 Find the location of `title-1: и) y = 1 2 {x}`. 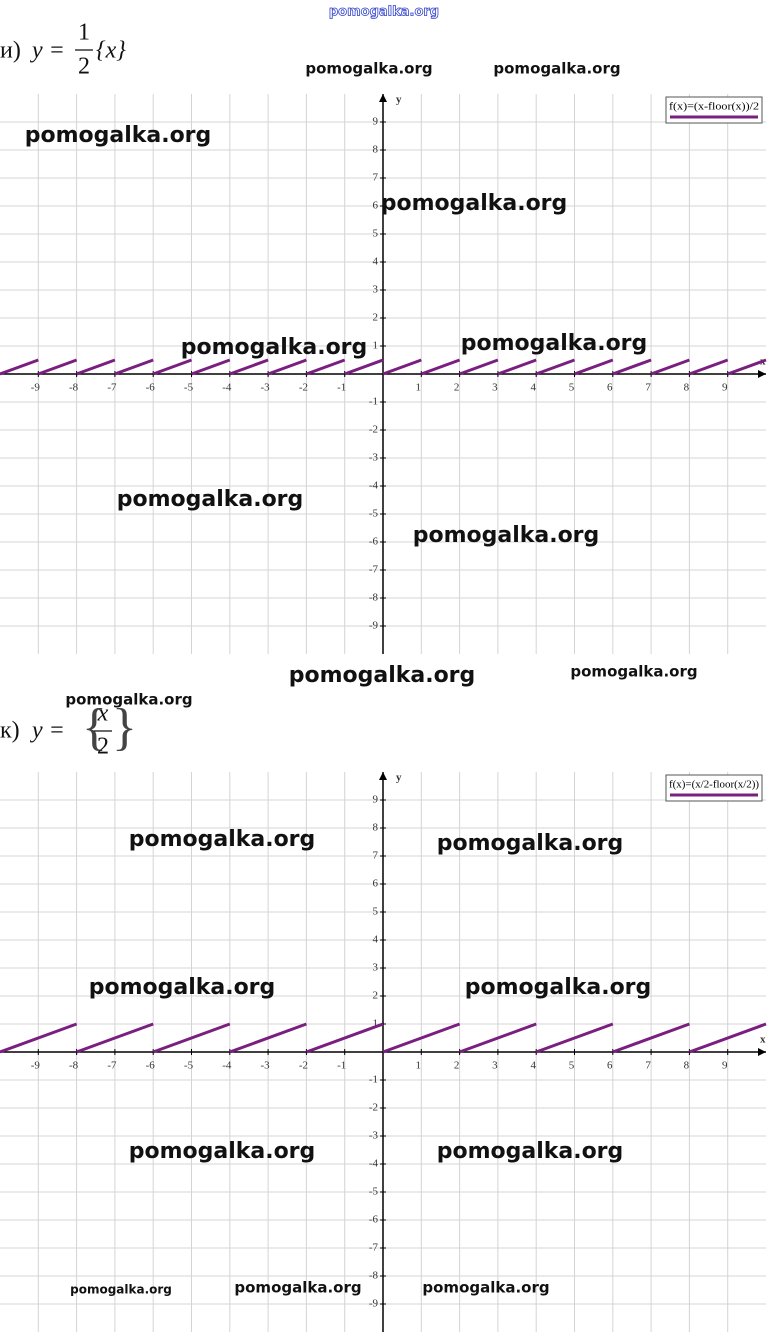

title-1: и) y = 1 2 {x} is located at coordinates (63, 50).